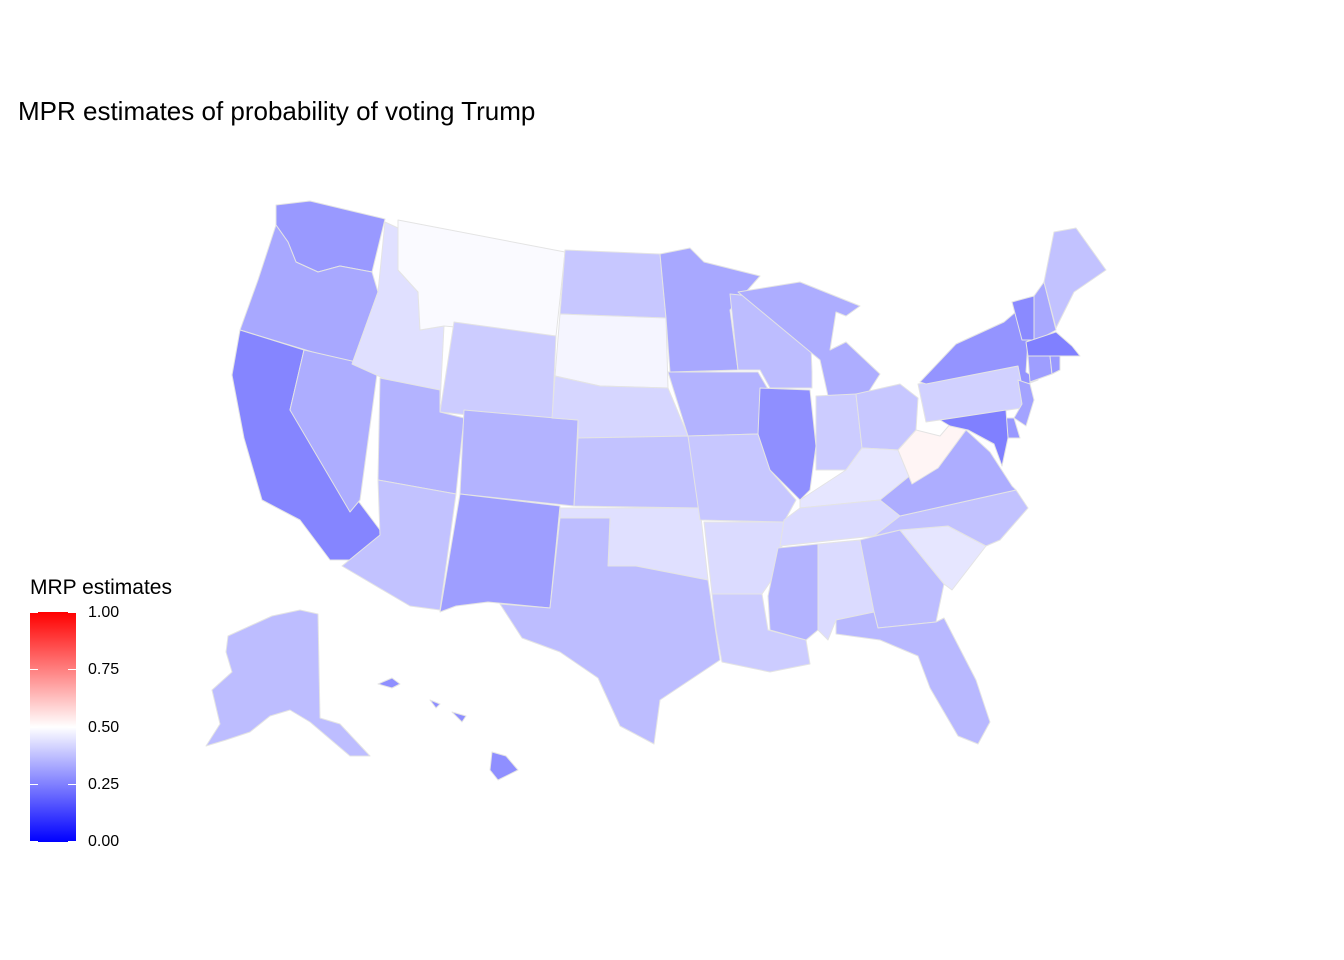  I want to click on state-il, so click(787, 444).